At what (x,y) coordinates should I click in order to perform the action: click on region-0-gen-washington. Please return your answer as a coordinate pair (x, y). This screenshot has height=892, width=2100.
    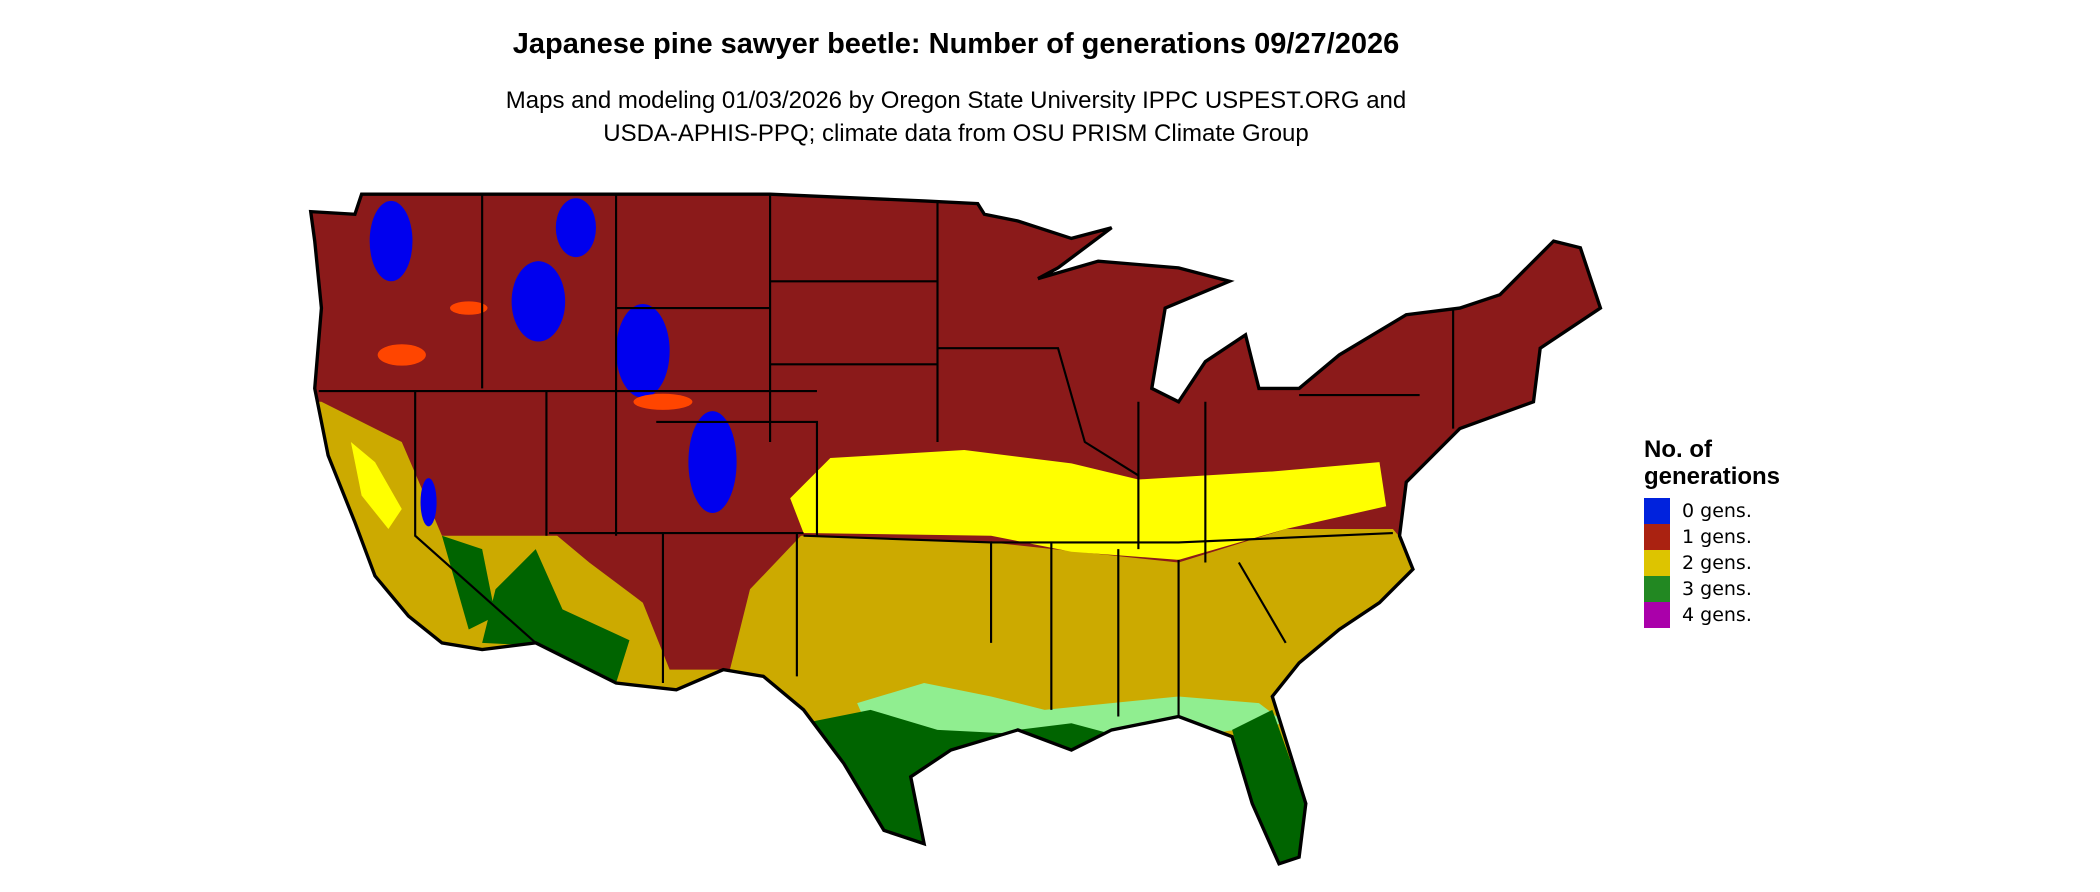
    Looking at the image, I should click on (391, 241).